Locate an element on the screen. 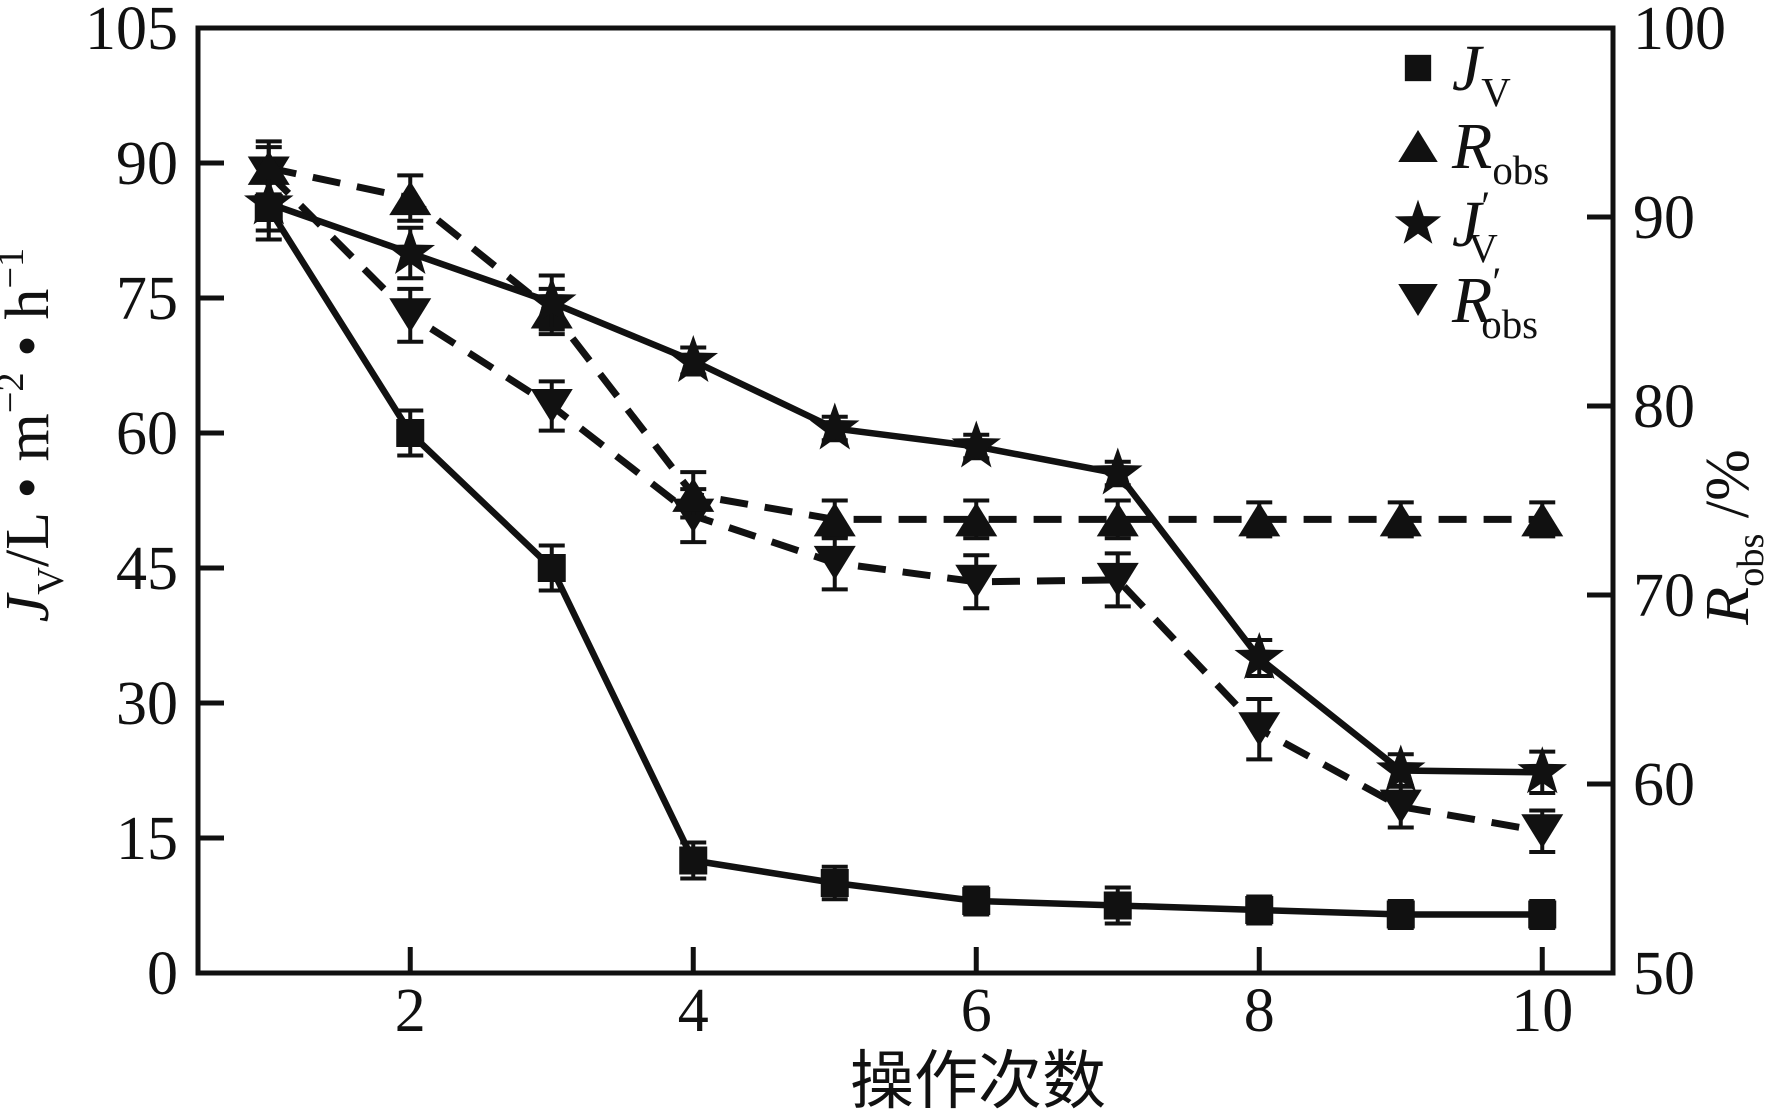 This screenshot has width=1787, height=1114. y-left-tick-label: 105 is located at coordinates (131, 31).